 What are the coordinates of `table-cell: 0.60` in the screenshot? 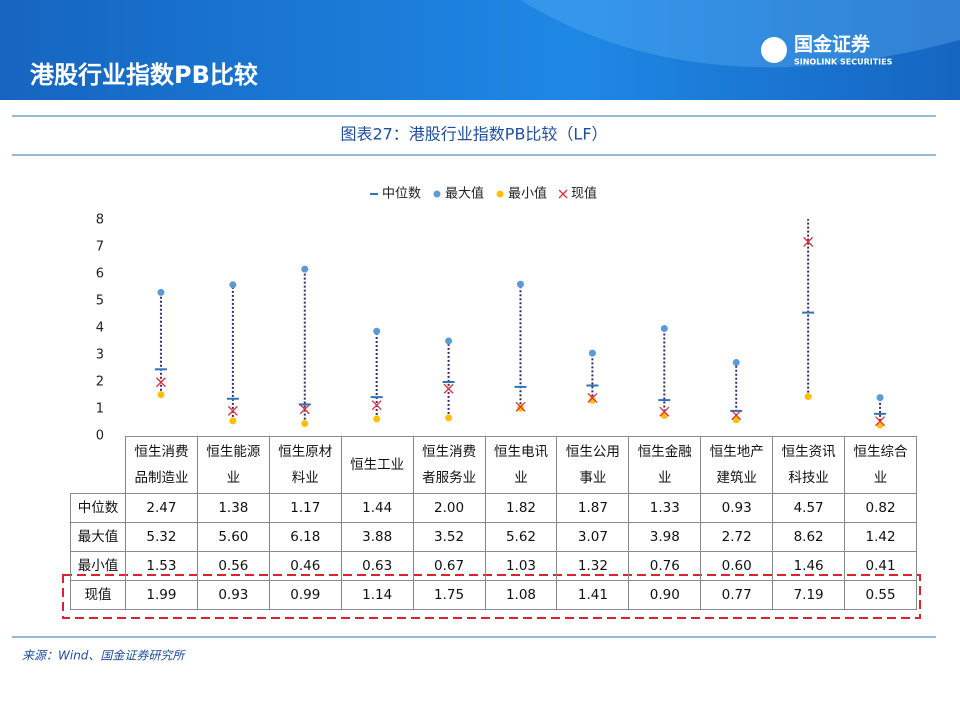 It's located at (737, 566).